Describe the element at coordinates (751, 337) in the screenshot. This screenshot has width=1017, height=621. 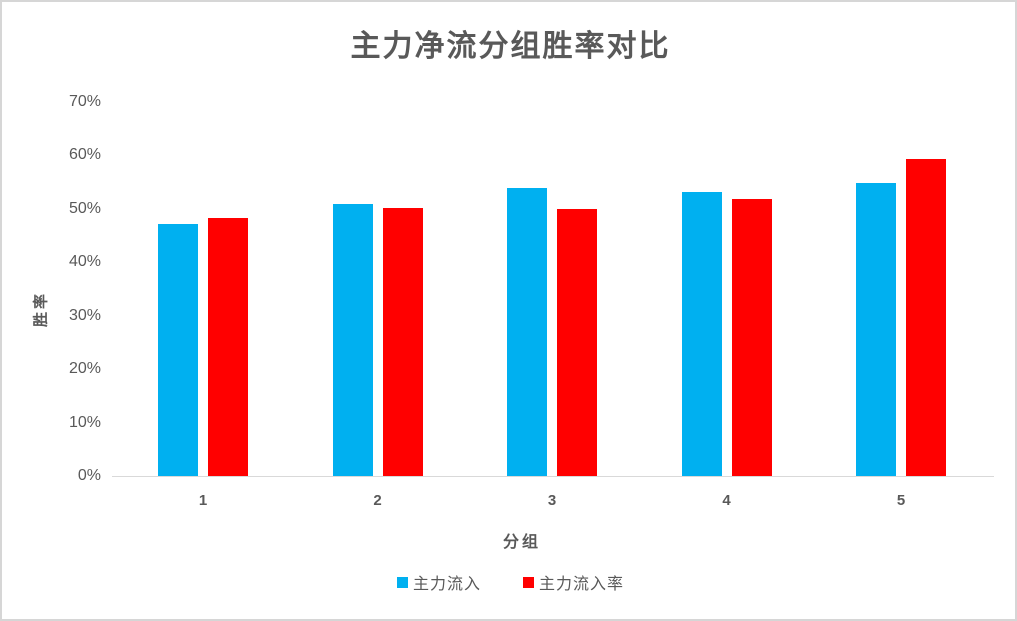
I see `bar-主力流入率-group-4` at that location.